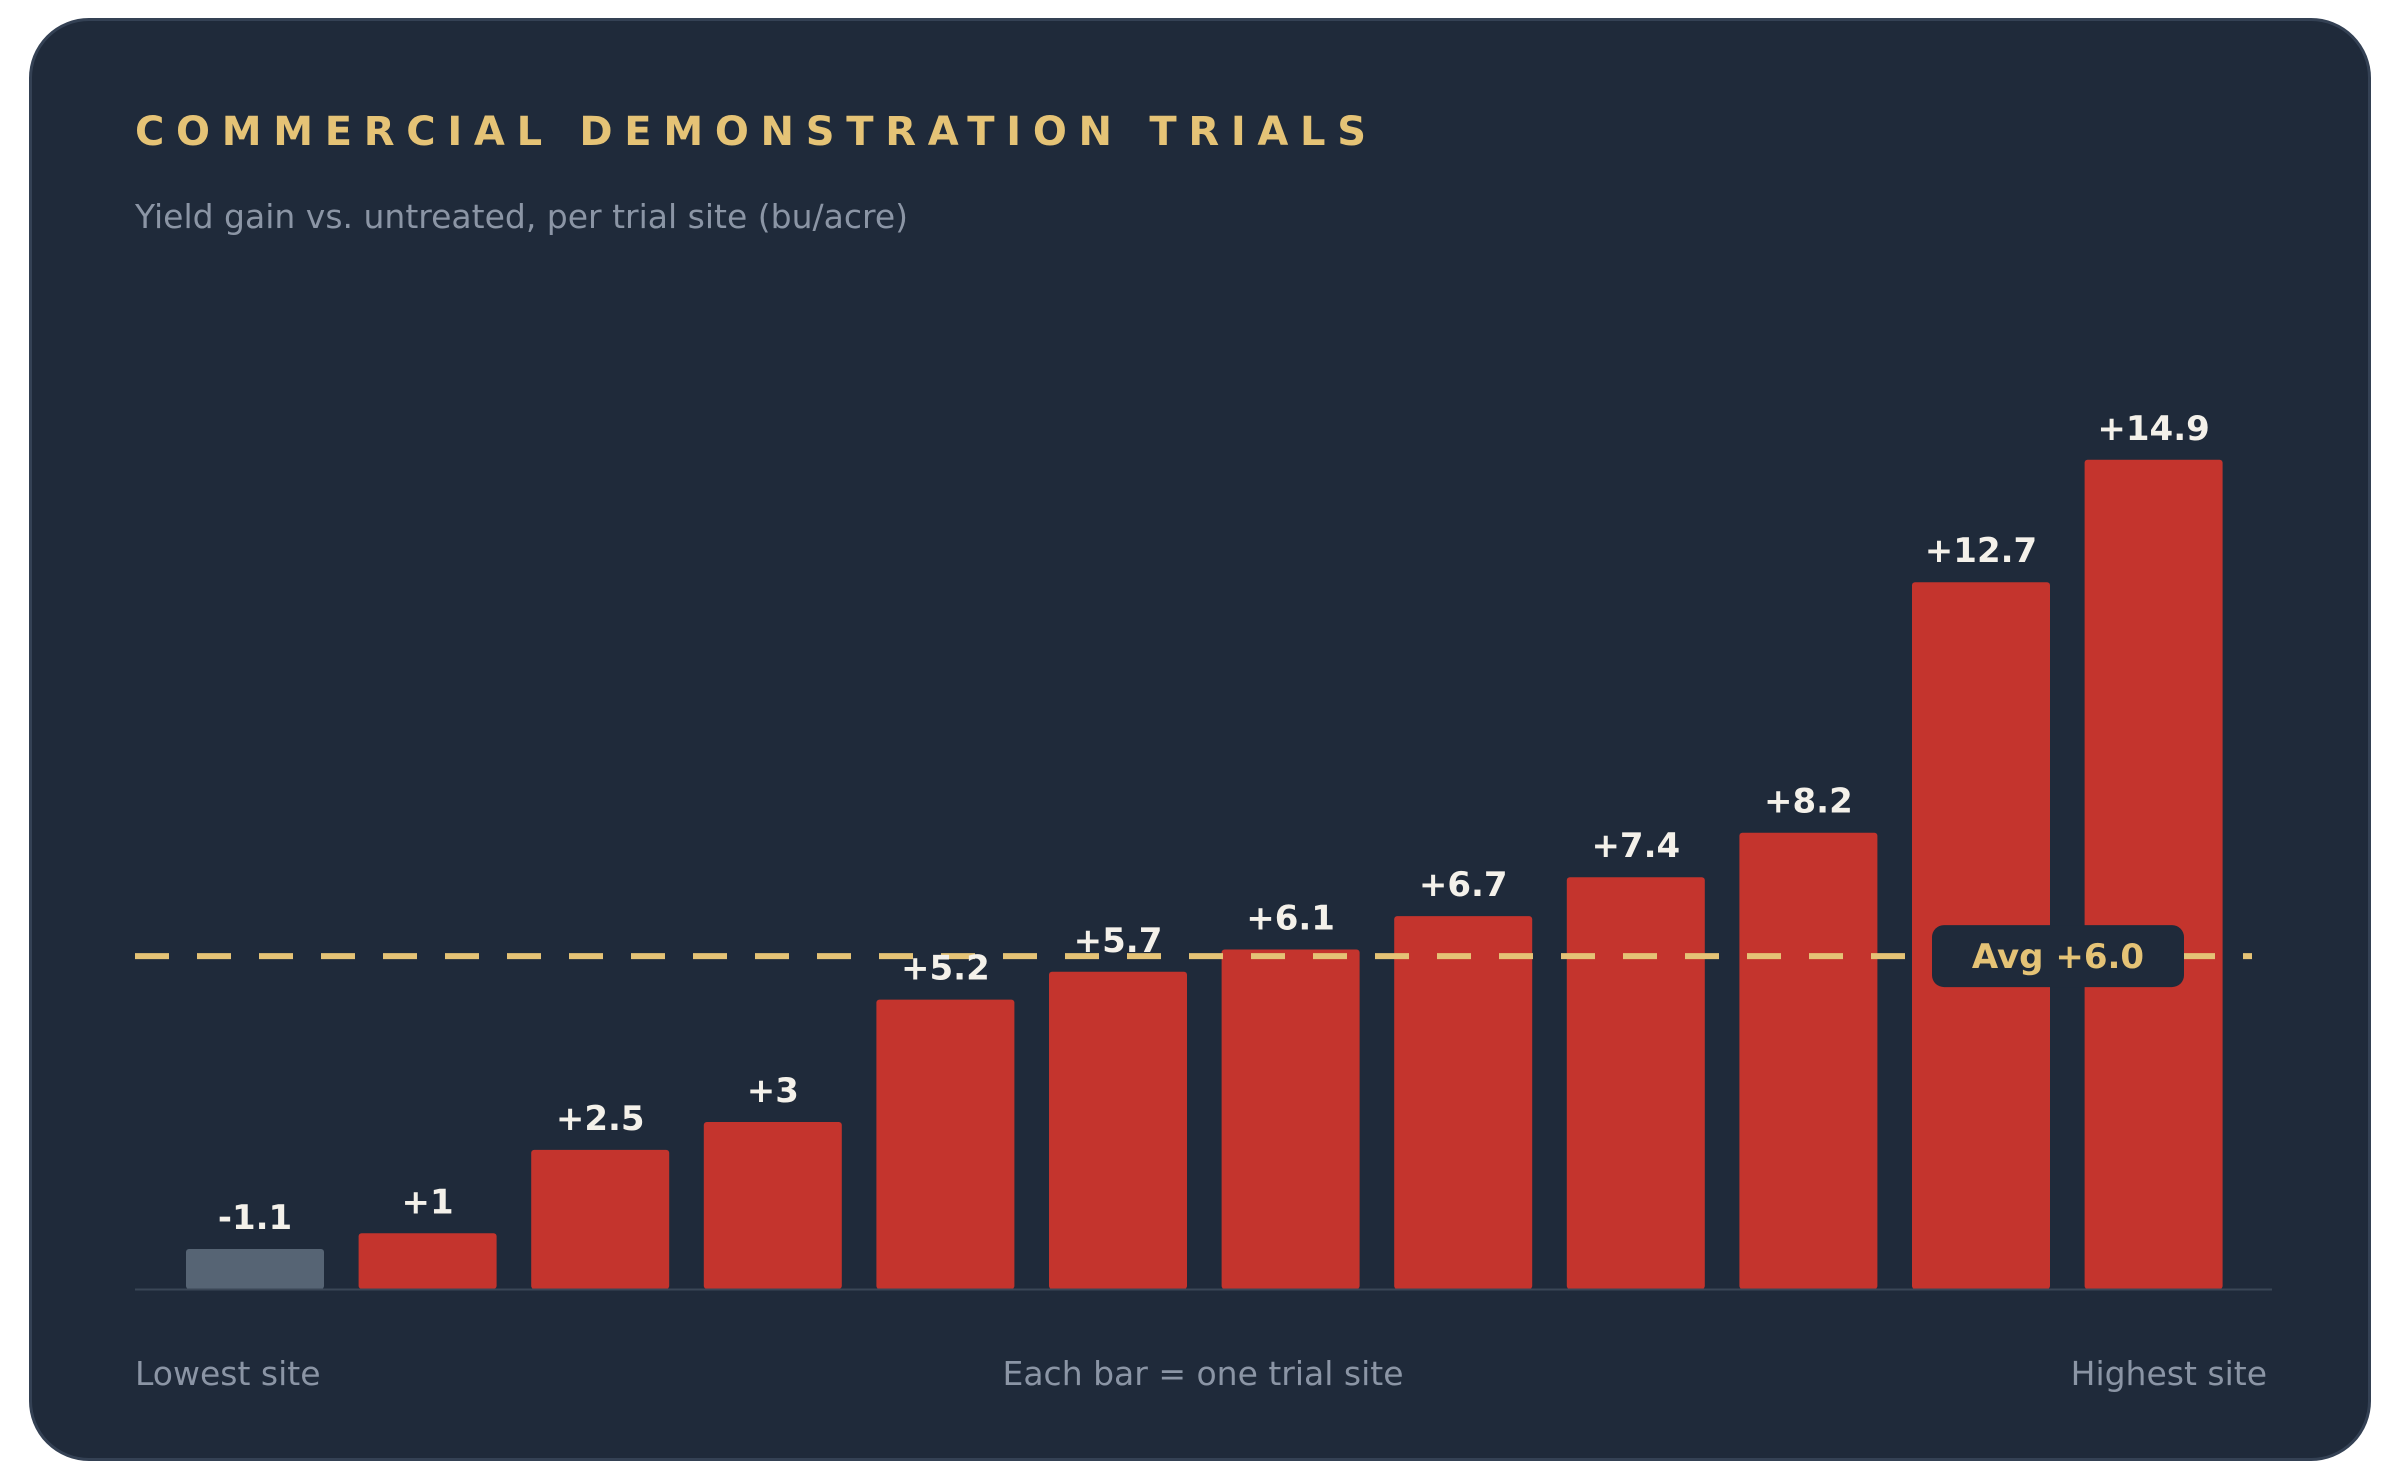  I want to click on bar-value-label: +8.2, so click(1808, 802).